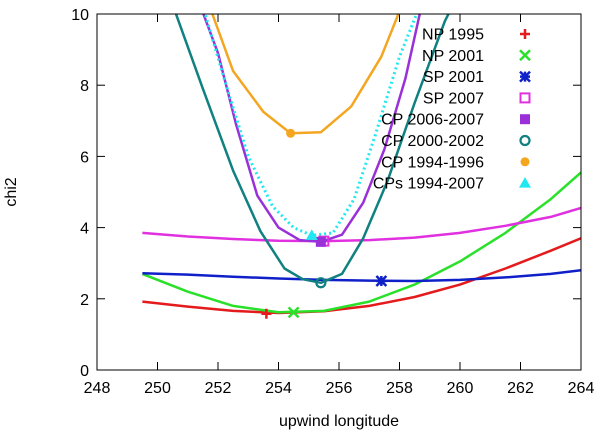 This screenshot has height=435, width=600. I want to click on legend-label-2: NP 2001, so click(453, 56).